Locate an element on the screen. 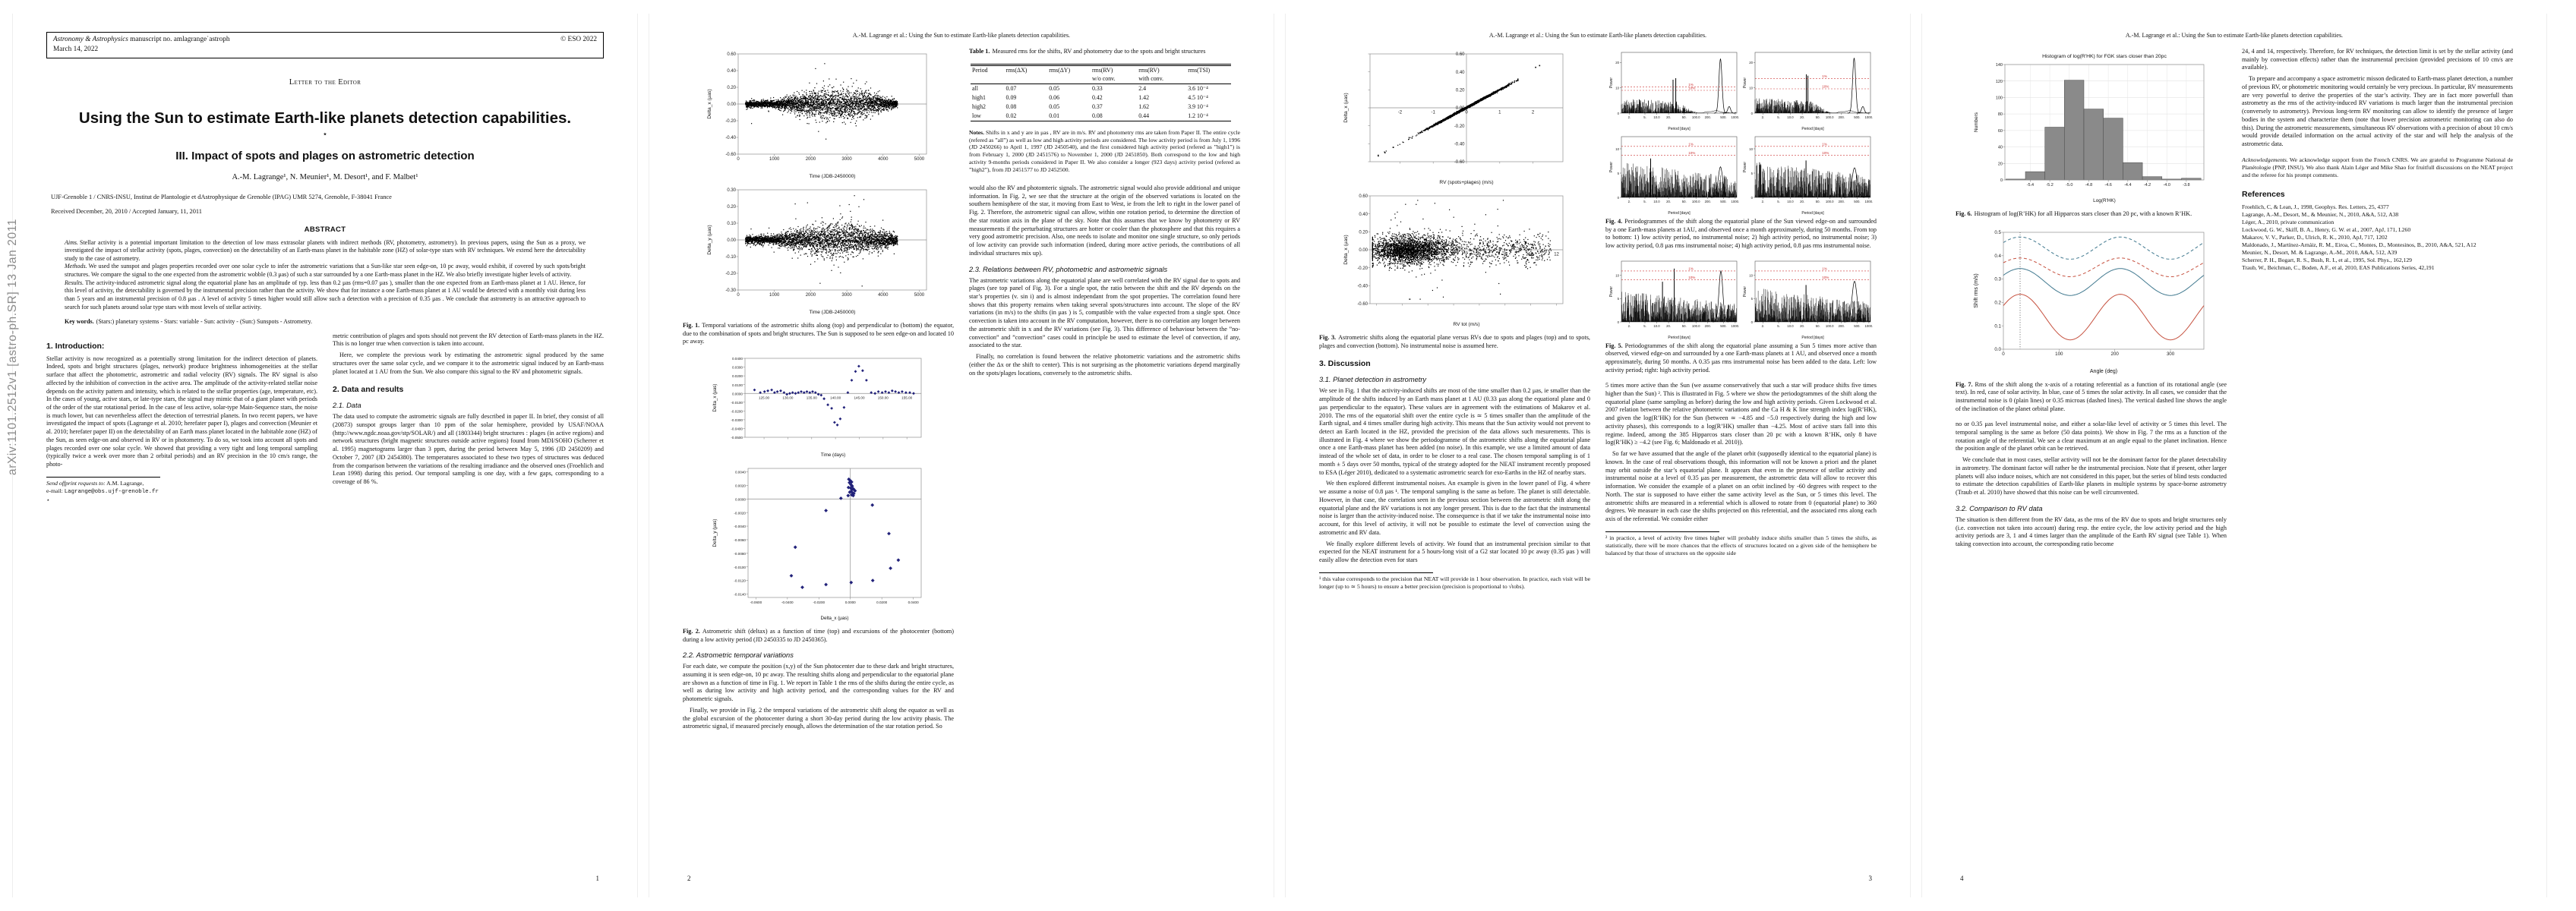 This screenshot has width=2576, height=911. table-cell: high2 is located at coordinates (979, 107).